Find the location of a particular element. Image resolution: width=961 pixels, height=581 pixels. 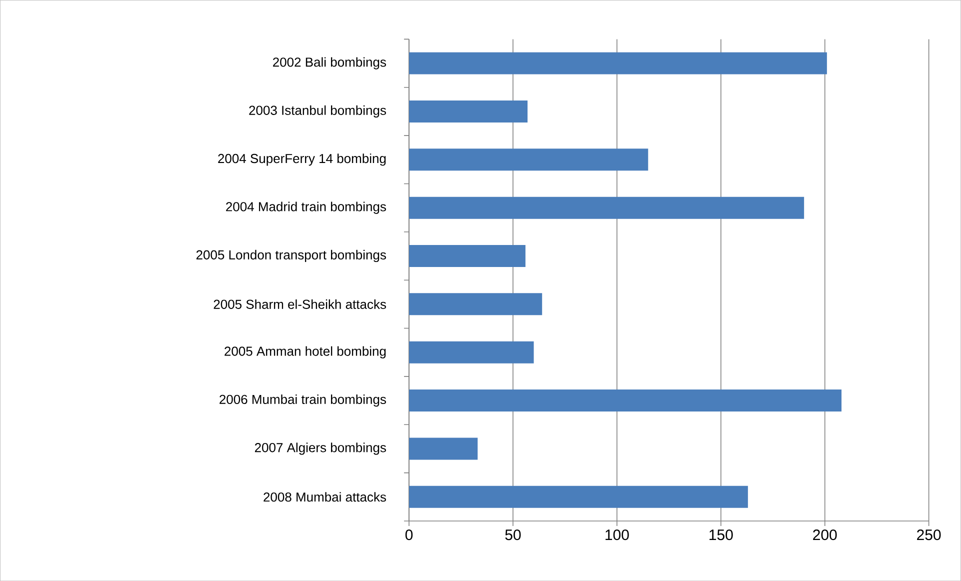

x-tick-label: 200 is located at coordinates (825, 534).